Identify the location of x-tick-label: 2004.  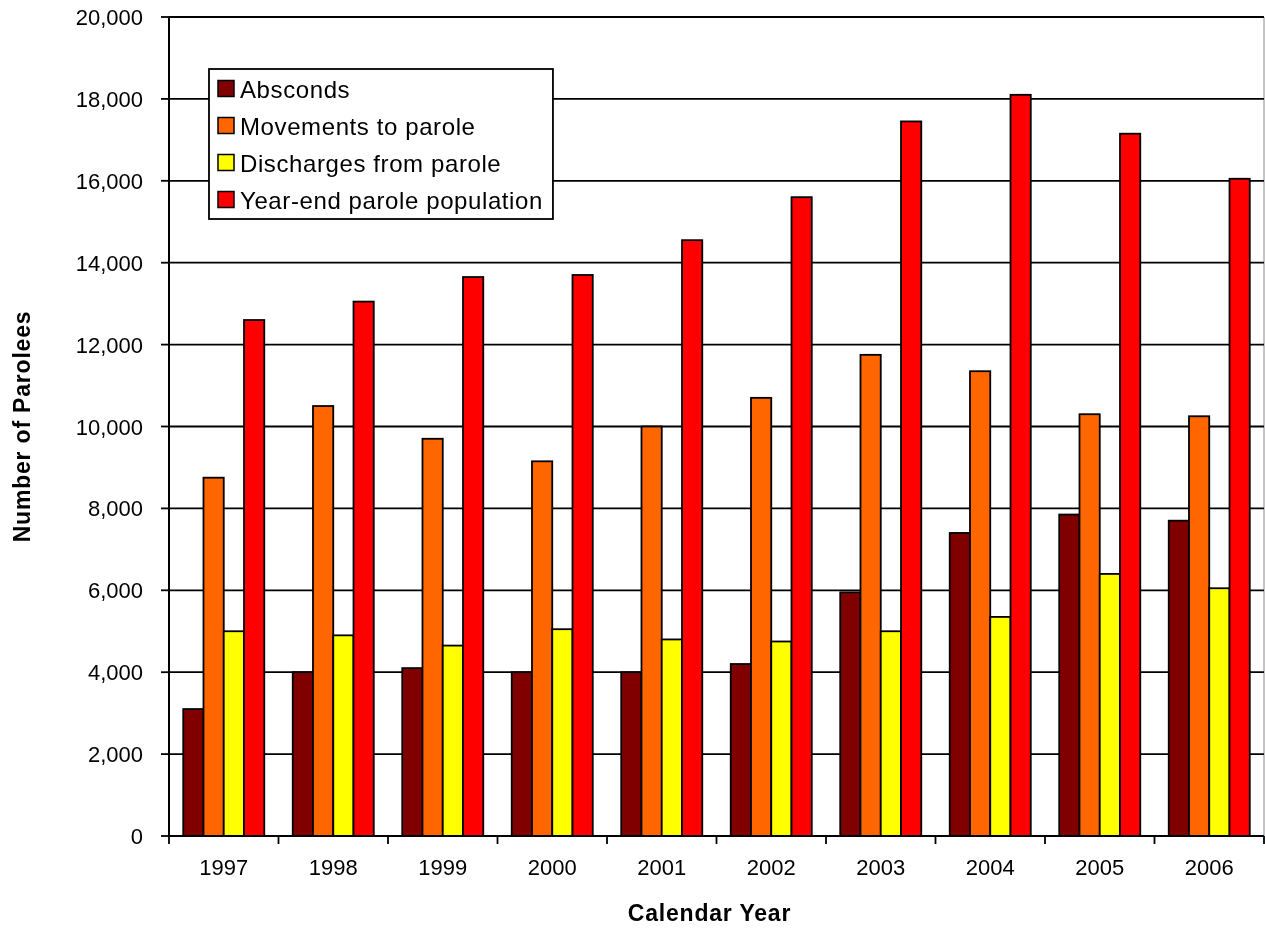
(990, 867).